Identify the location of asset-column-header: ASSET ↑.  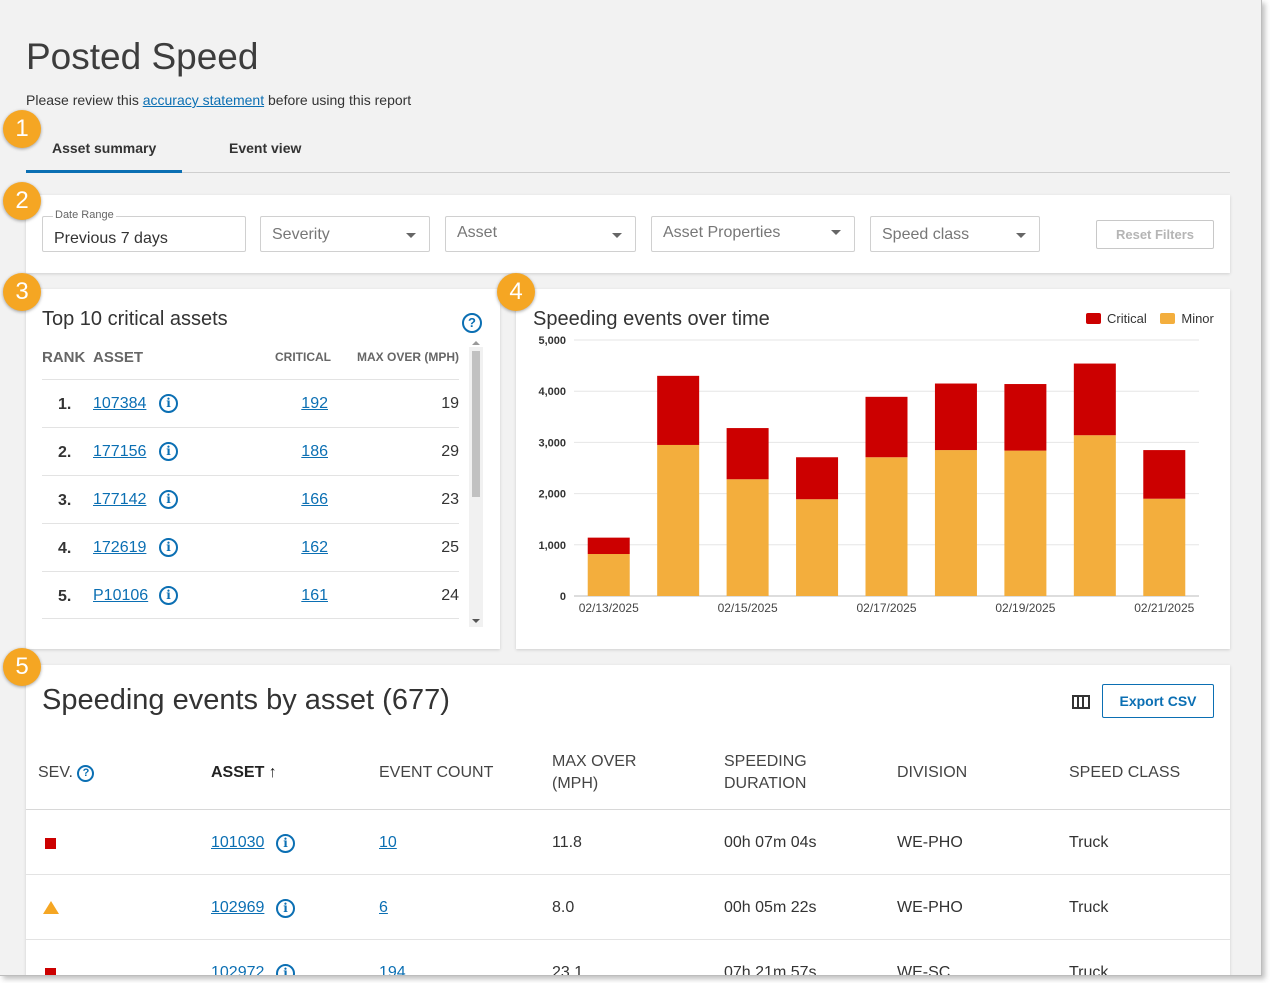
(244, 773).